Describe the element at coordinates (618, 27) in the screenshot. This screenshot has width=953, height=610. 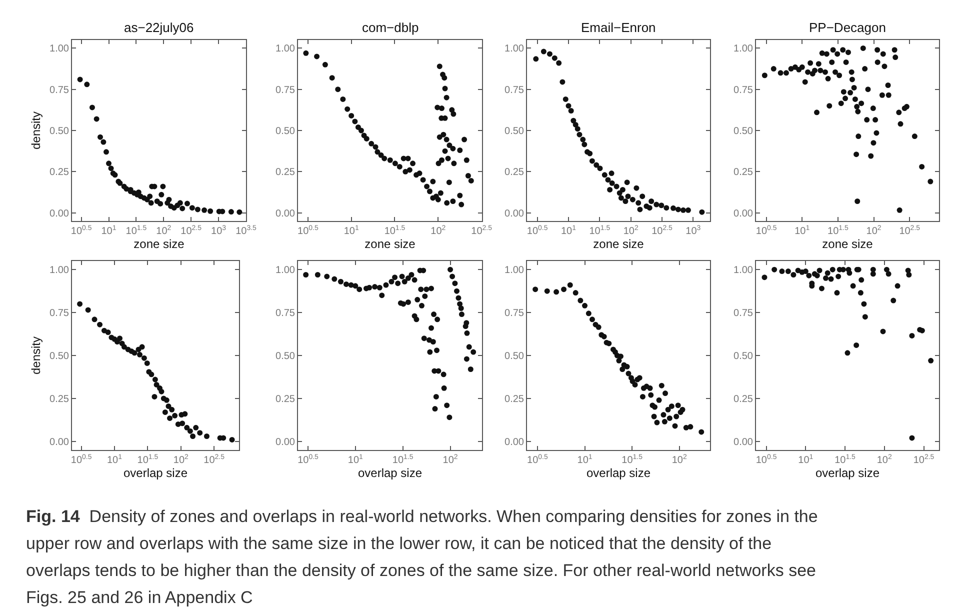
I see `chart-title: Email−Enron` at that location.